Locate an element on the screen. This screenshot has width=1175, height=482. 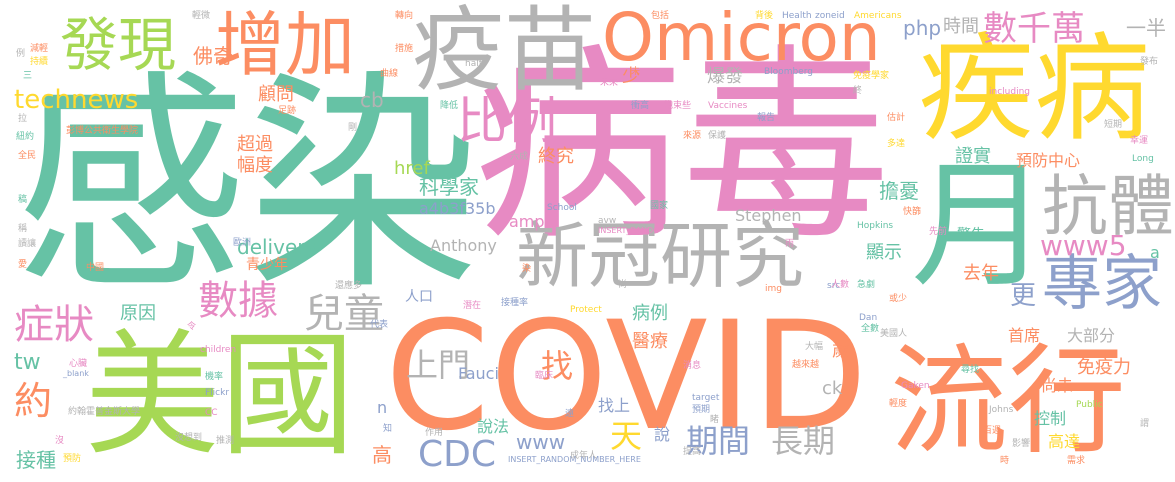
word-cloud-word: 顯示 is located at coordinates (884, 252).